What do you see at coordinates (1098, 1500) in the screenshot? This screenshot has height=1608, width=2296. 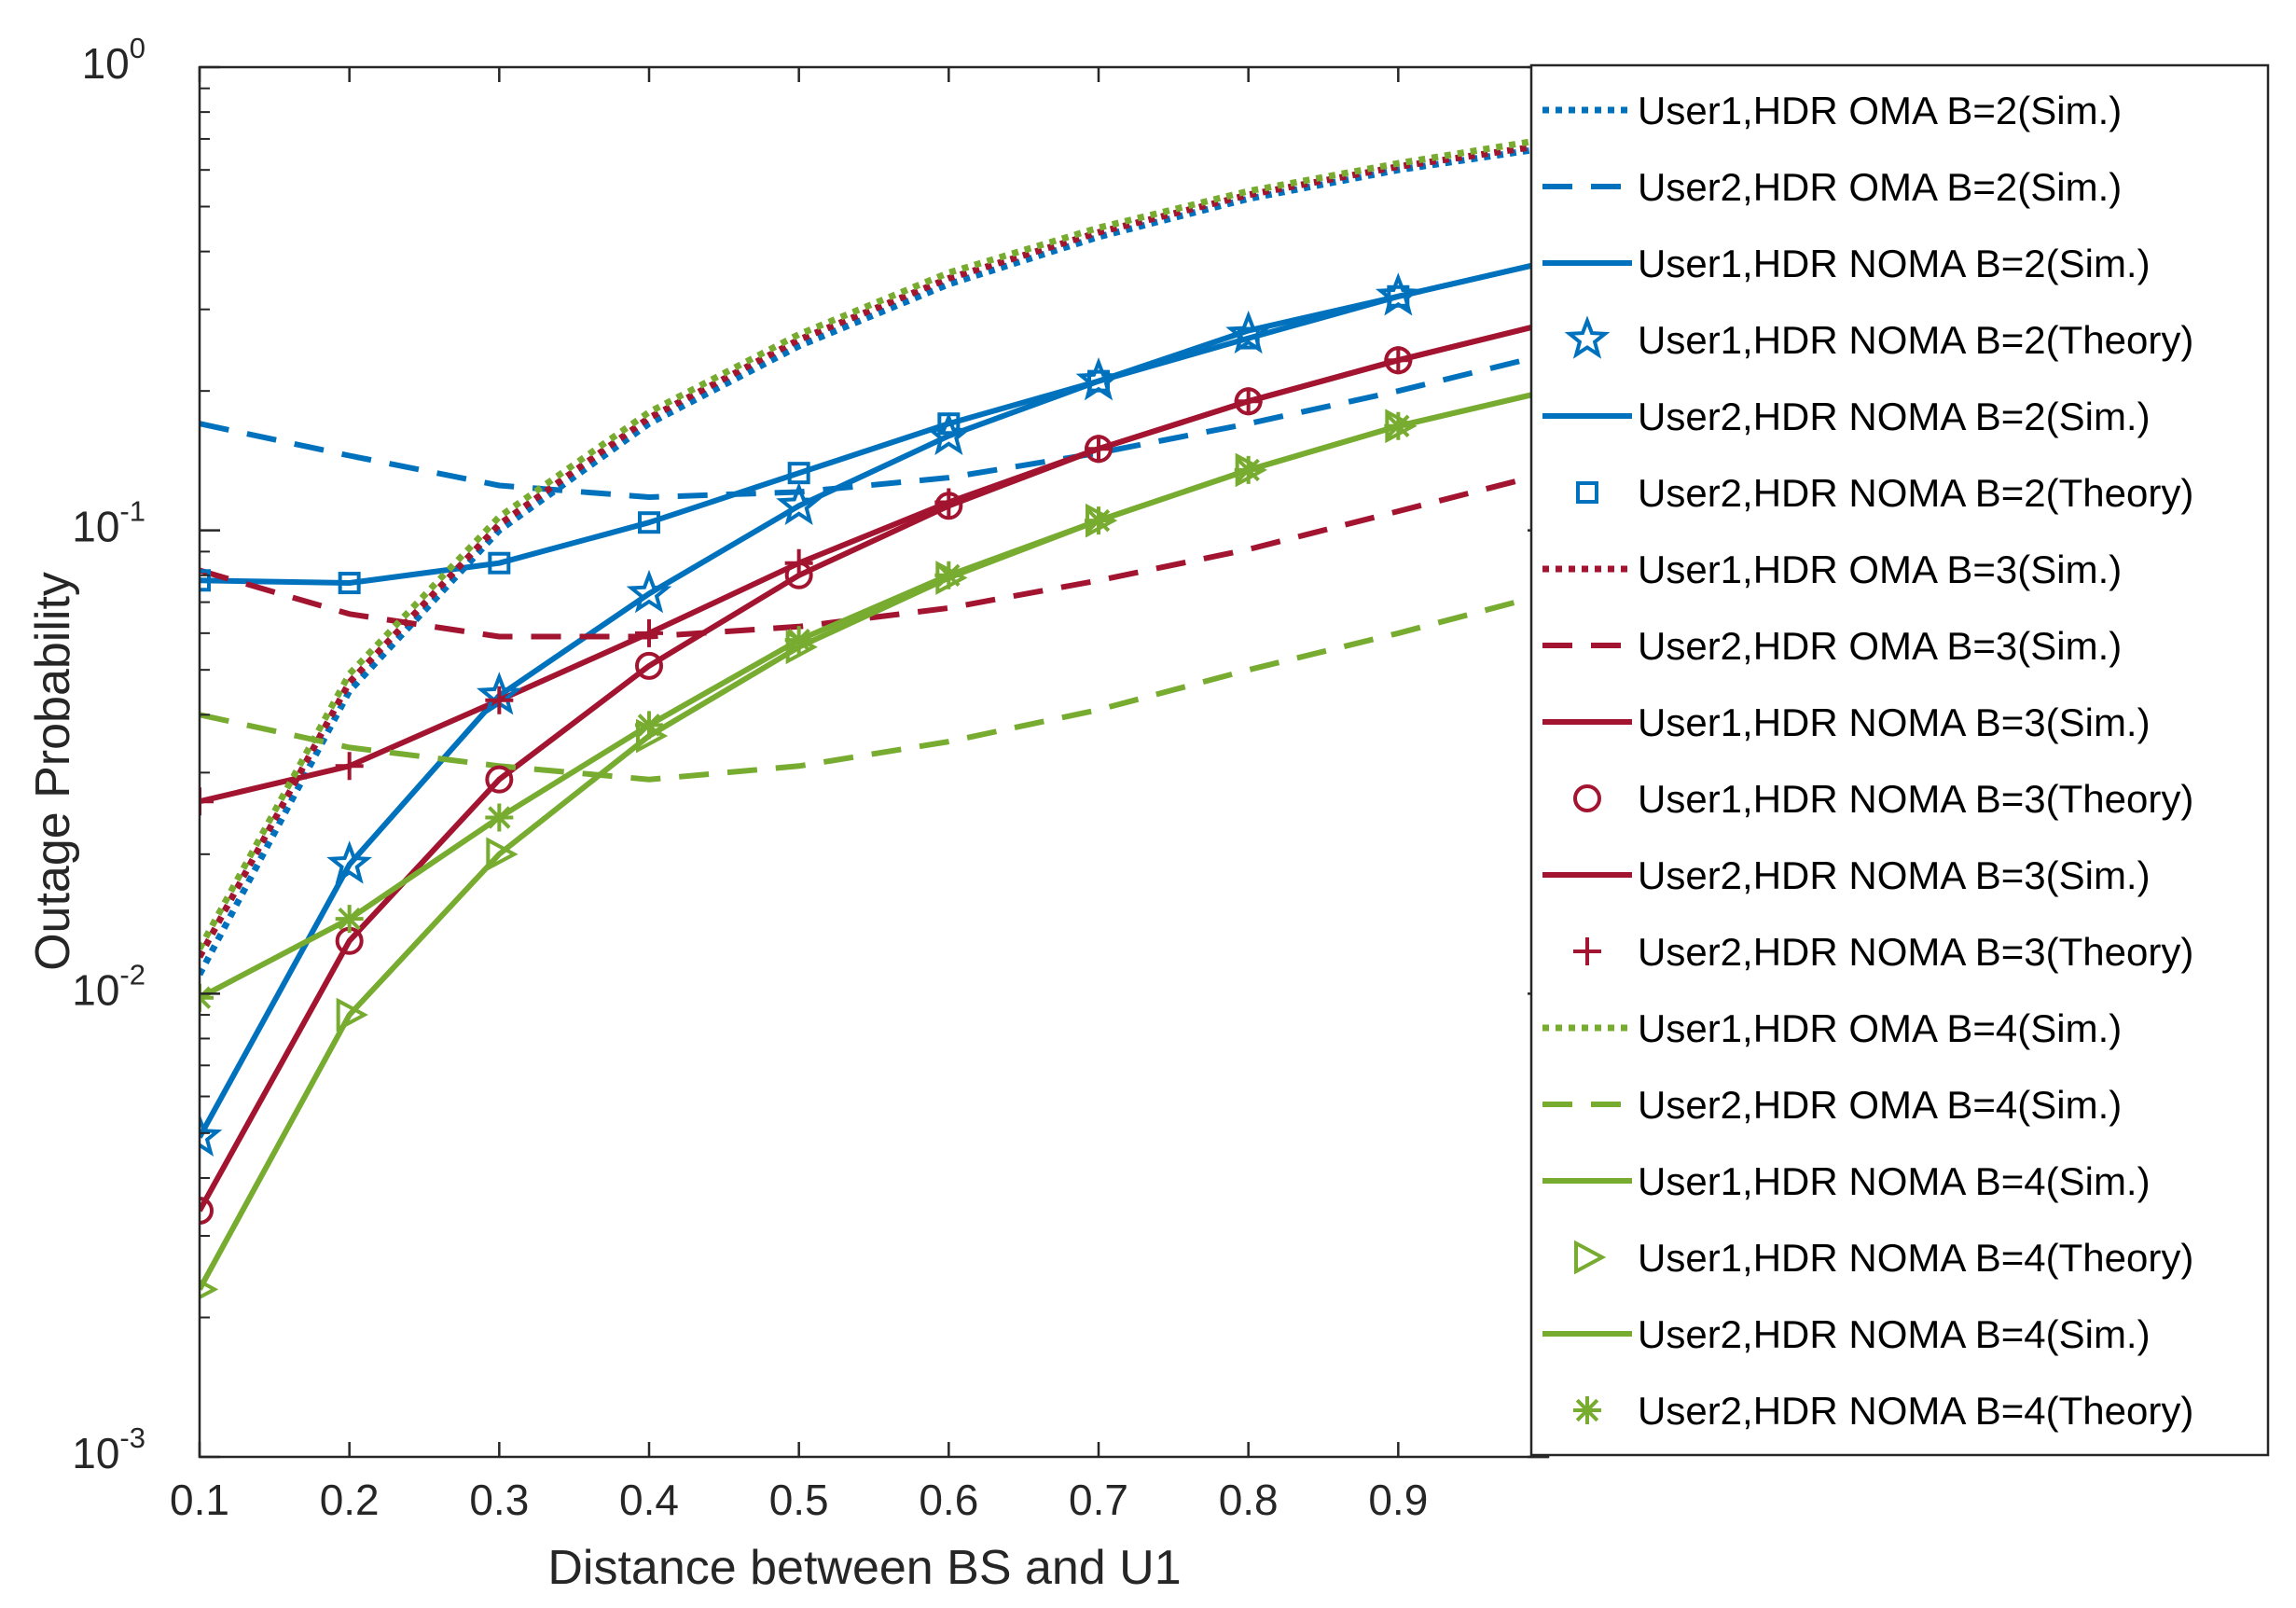 I see `x-tick-label: 0.7` at bounding box center [1098, 1500].